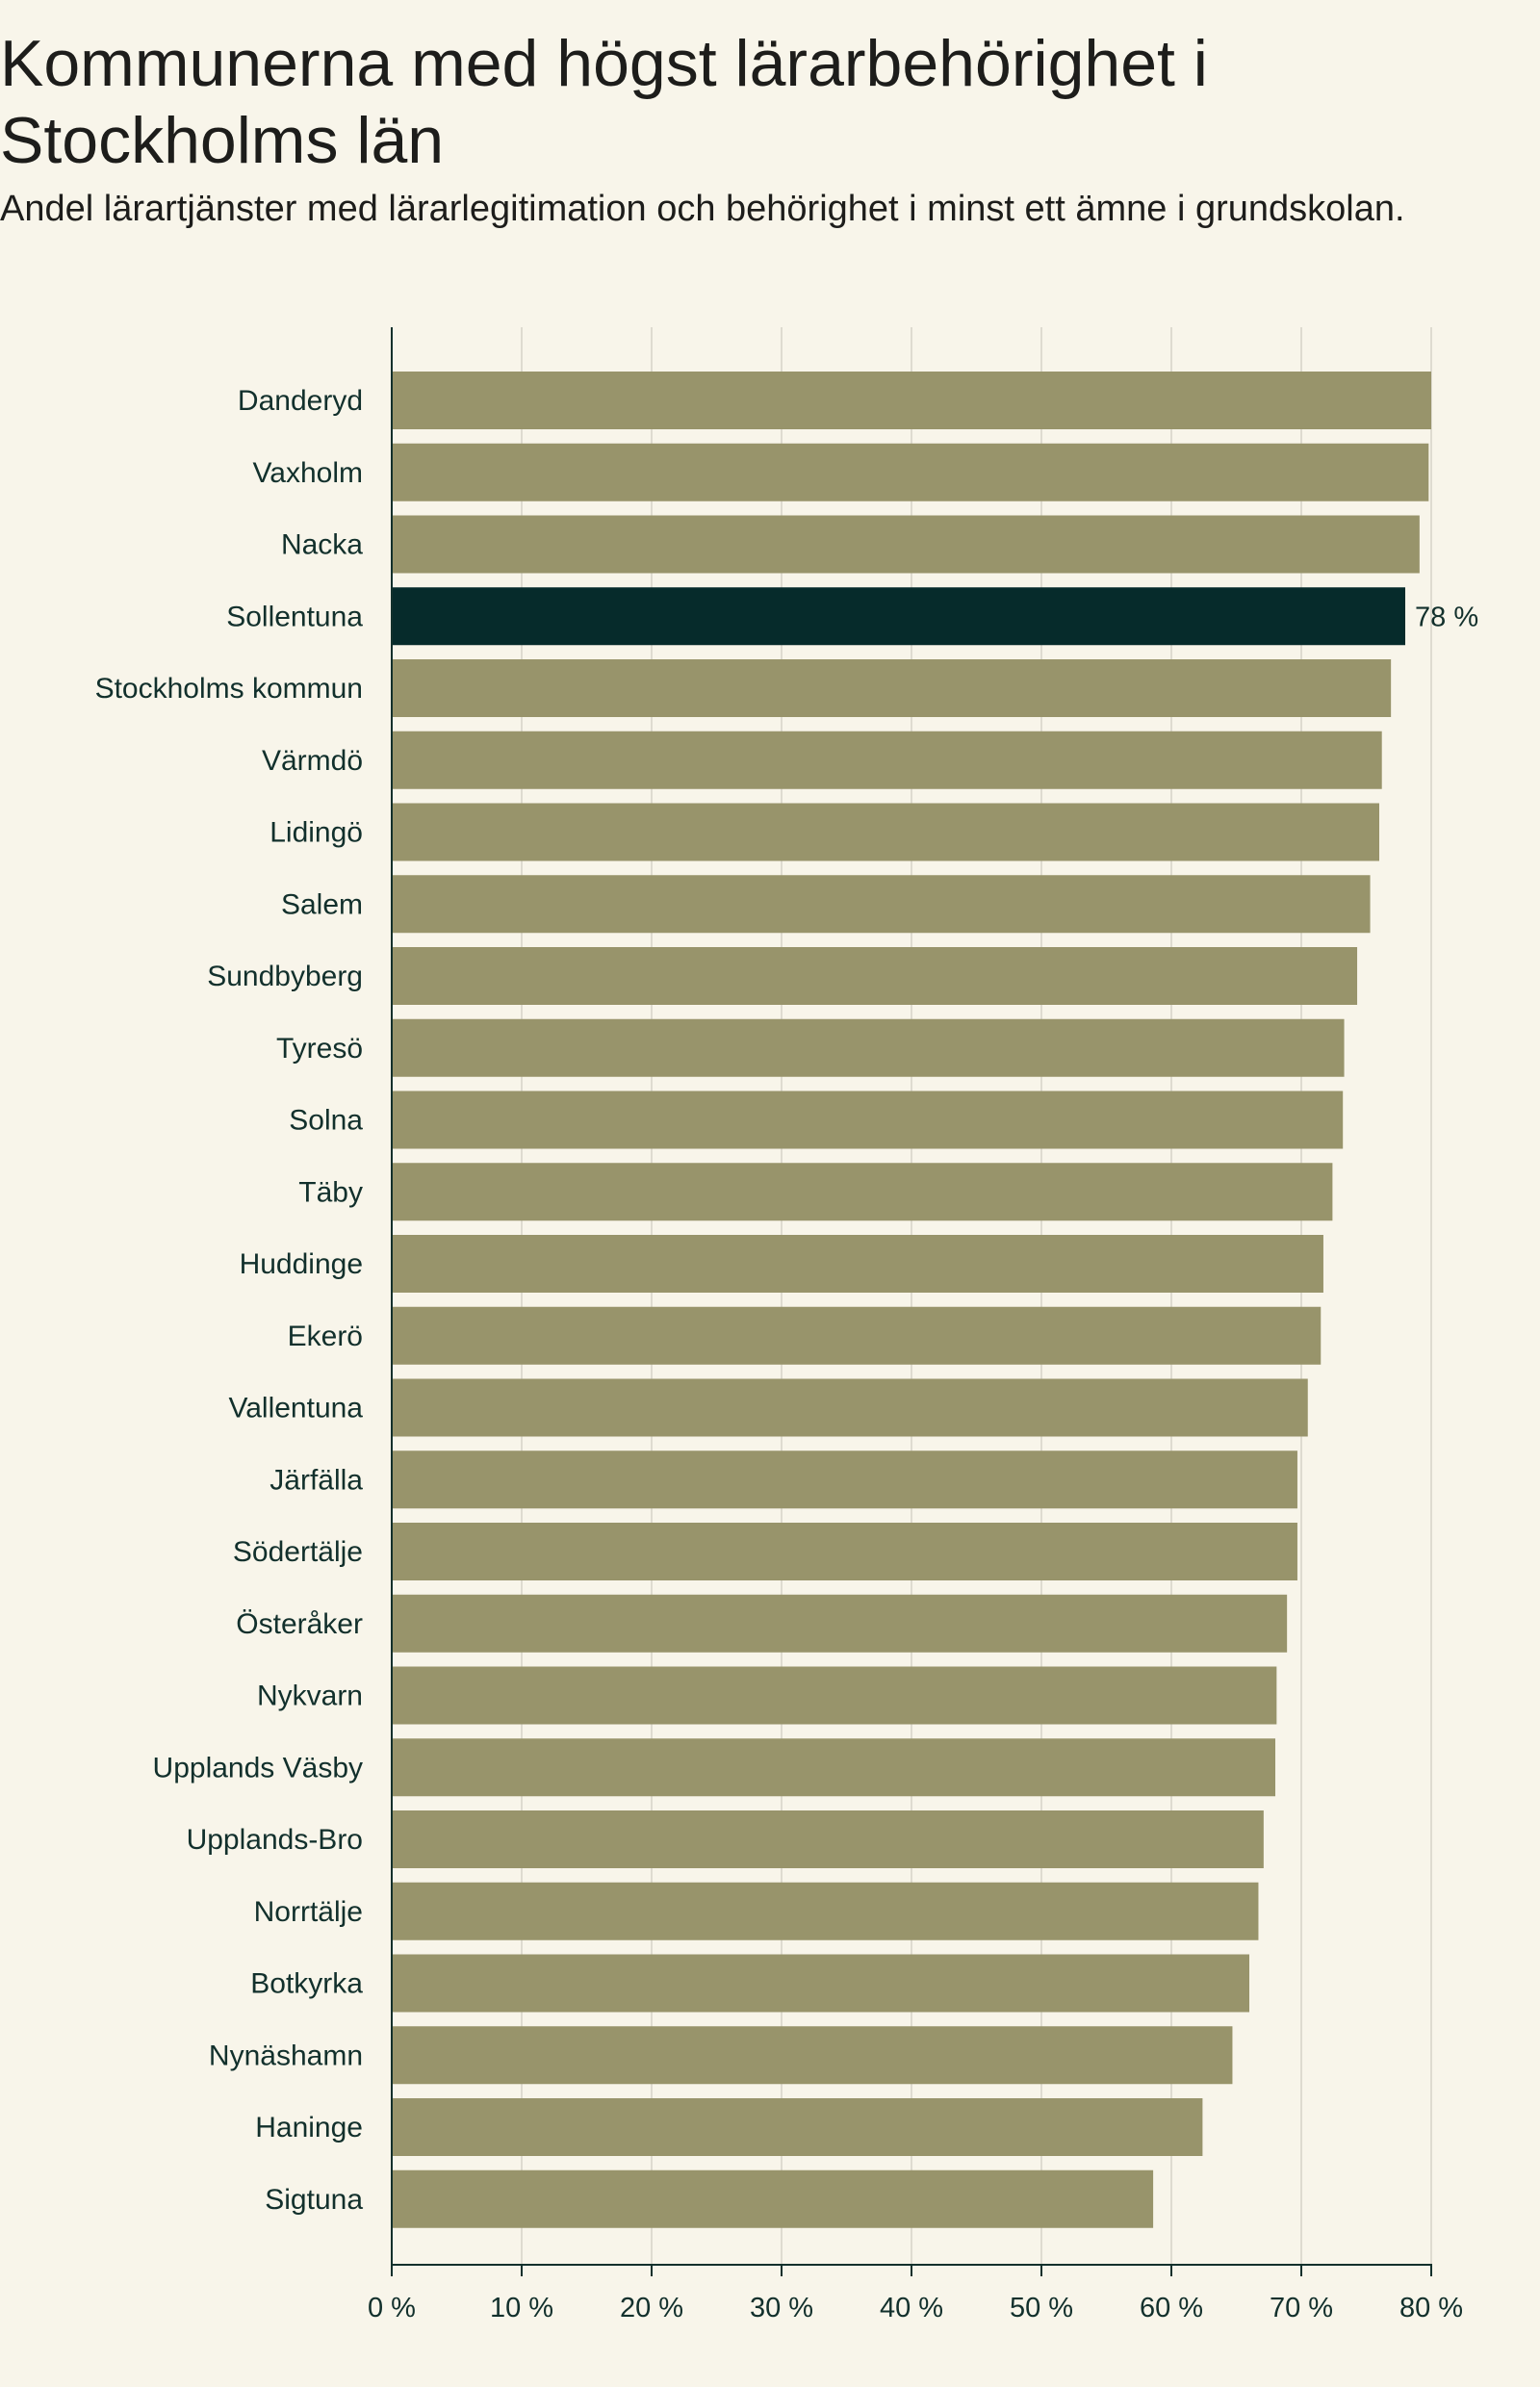  What do you see at coordinates (308, 1912) in the screenshot?
I see `category-label: Norrtälje` at bounding box center [308, 1912].